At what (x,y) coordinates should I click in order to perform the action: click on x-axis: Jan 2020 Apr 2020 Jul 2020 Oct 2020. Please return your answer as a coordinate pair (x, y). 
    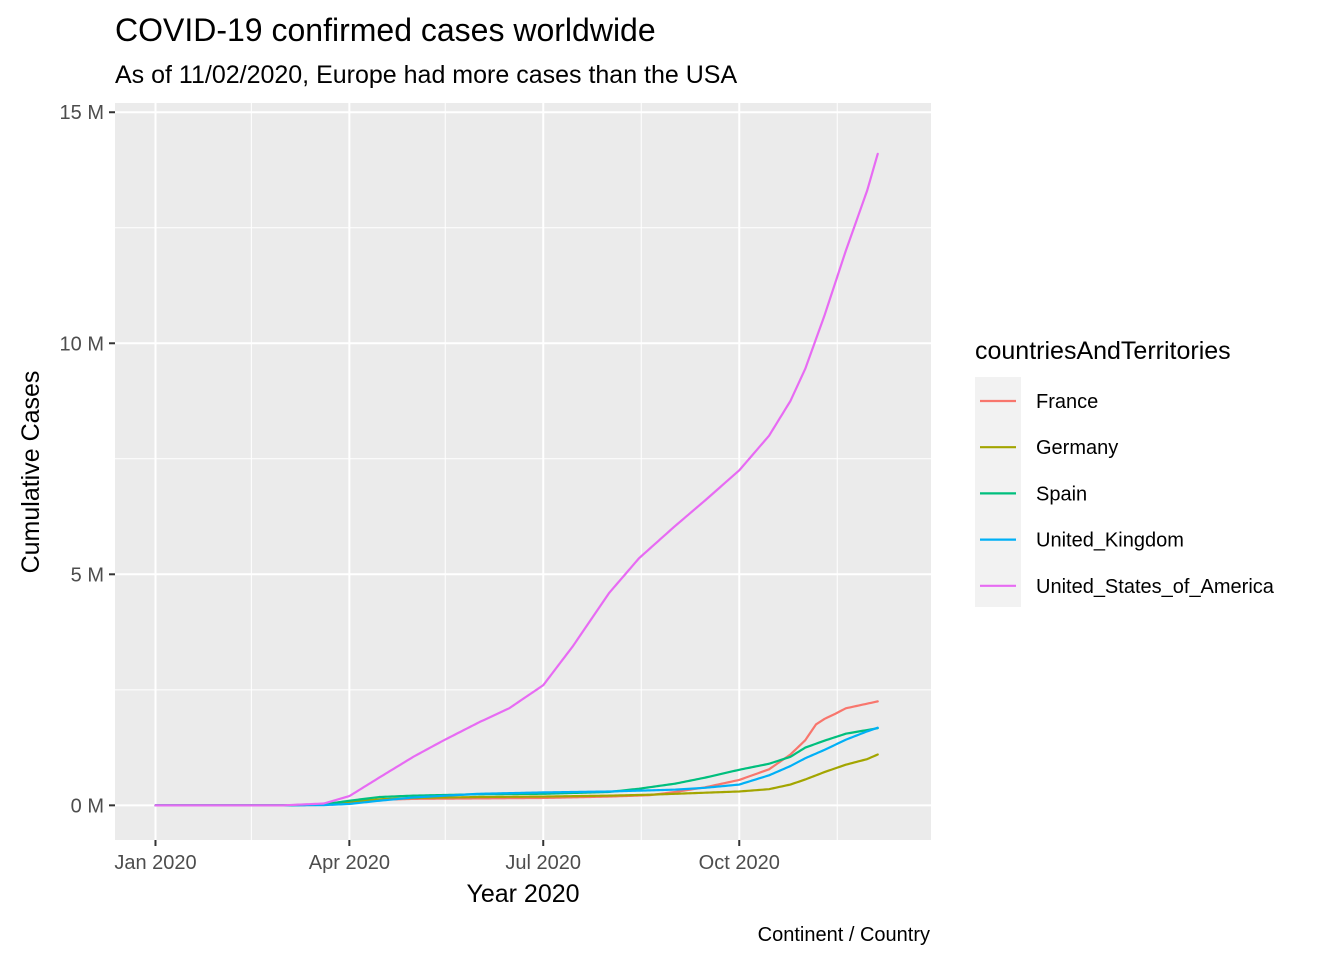
    Looking at the image, I should click on (447, 857).